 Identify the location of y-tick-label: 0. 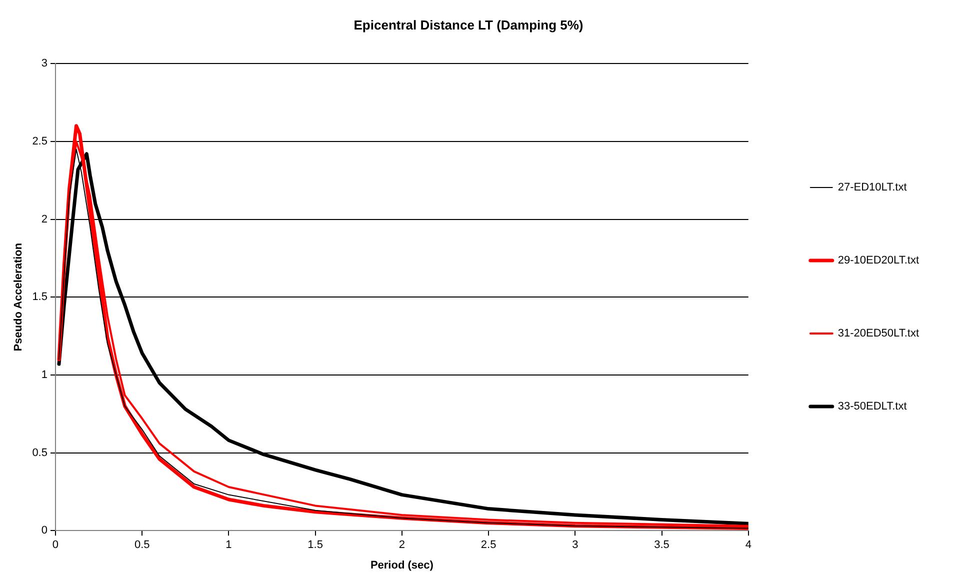
(44, 530).